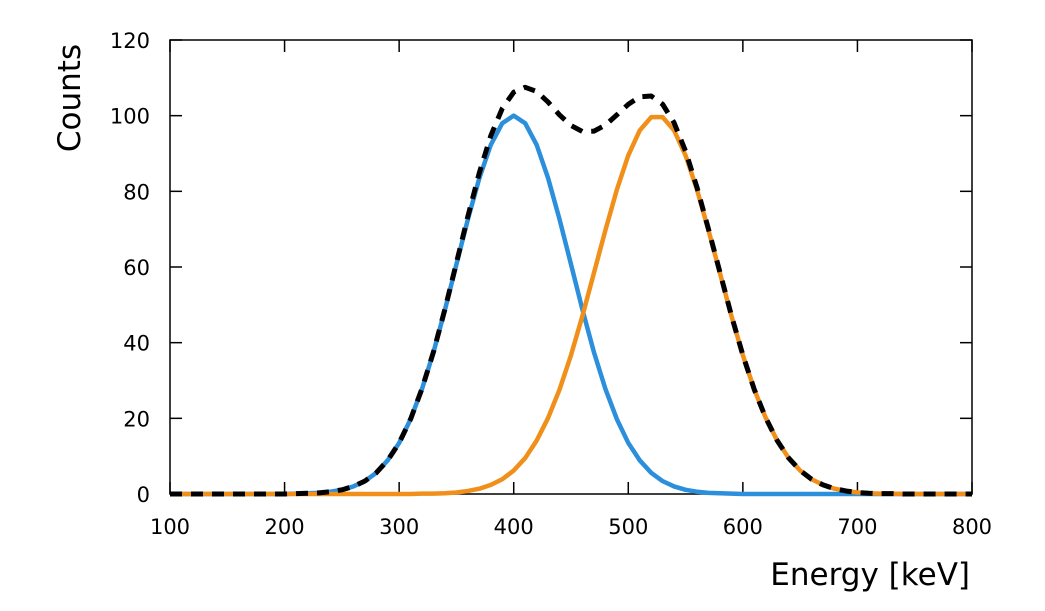 This screenshot has height=611, width=1045. Describe the element at coordinates (143, 495) in the screenshot. I see `y-tick-label: 0` at that location.